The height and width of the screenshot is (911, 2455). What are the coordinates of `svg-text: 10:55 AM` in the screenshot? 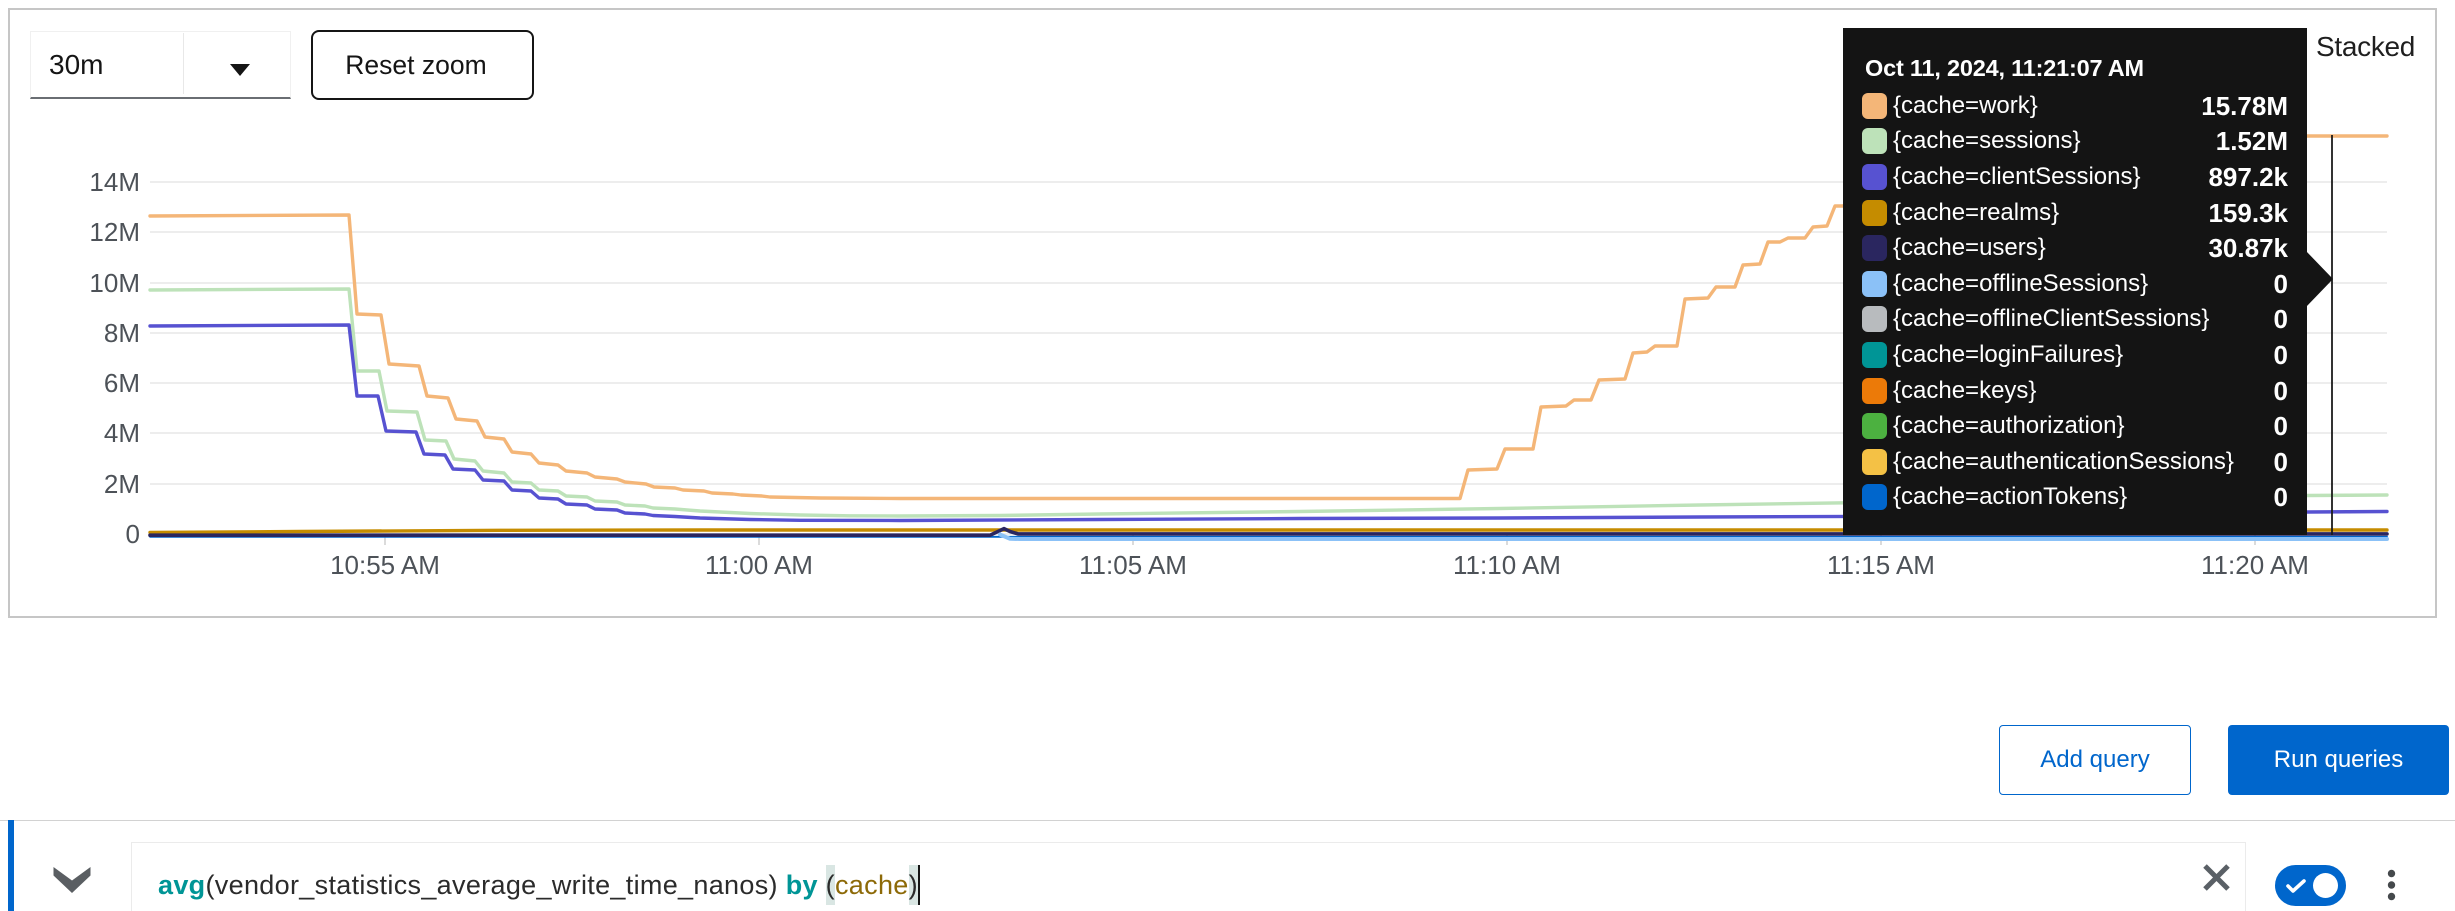 It's located at (385, 565).